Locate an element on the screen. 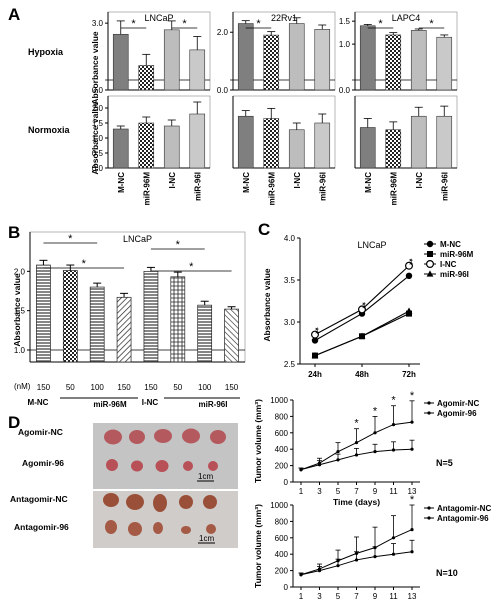  x-tick-label: miR-96I is located at coordinates (444, 186).